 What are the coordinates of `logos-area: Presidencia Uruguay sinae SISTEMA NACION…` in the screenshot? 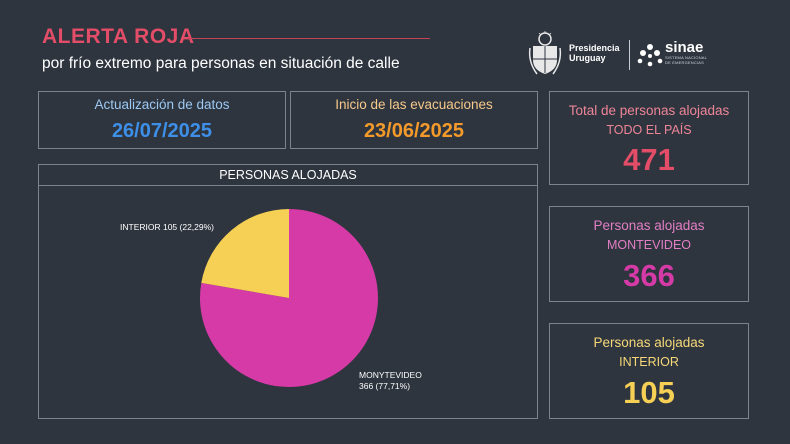 It's located at (627, 54).